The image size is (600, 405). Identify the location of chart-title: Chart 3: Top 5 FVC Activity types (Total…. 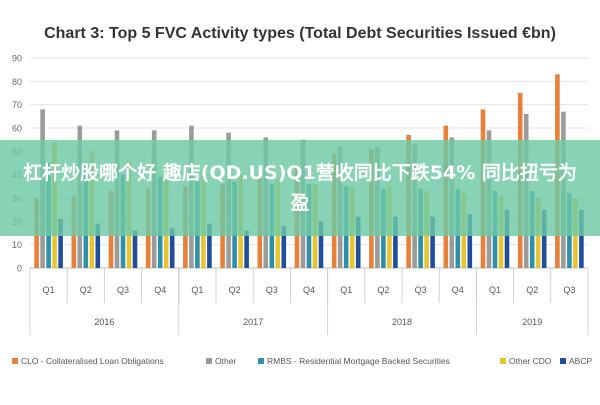
(300, 33).